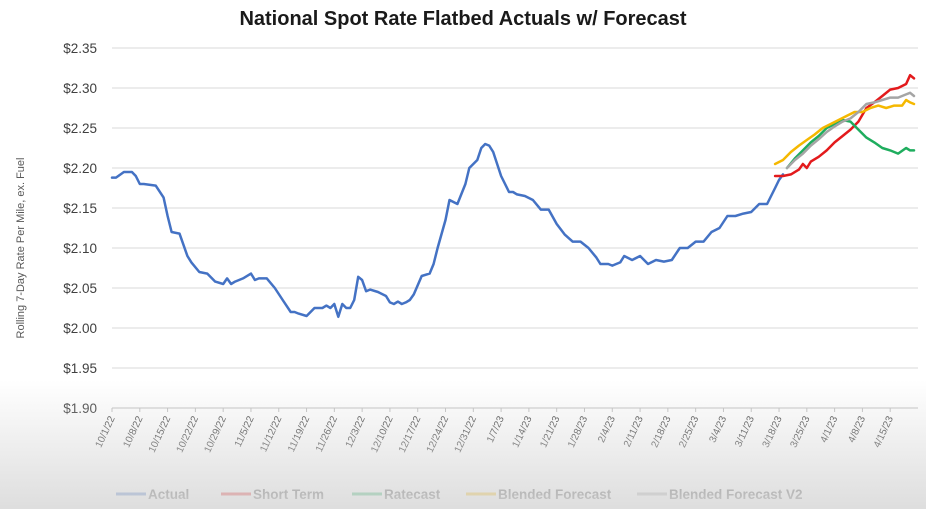  Describe the element at coordinates (80, 88) in the screenshot. I see `y-tick-label: $2.30` at that location.